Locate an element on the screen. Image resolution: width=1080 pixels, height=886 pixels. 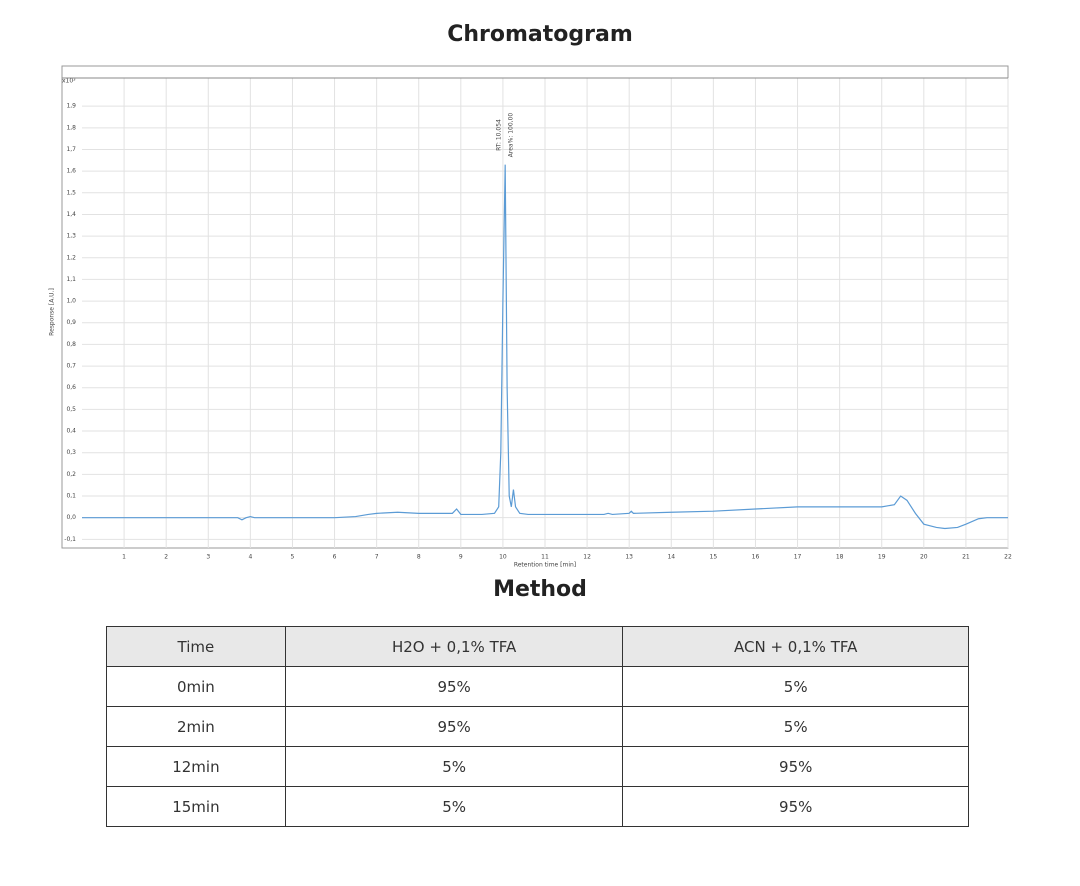
x-tick-label: 11 is located at coordinates (545, 557).